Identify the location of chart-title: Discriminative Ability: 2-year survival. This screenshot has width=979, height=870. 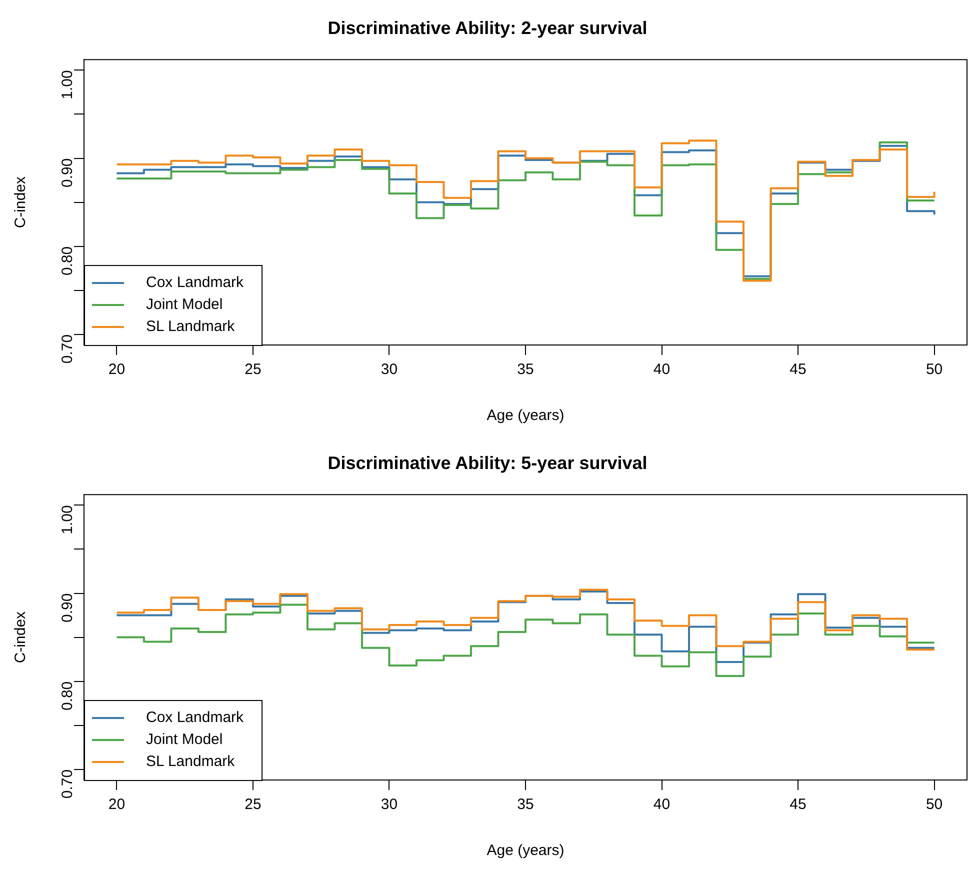
(488, 28).